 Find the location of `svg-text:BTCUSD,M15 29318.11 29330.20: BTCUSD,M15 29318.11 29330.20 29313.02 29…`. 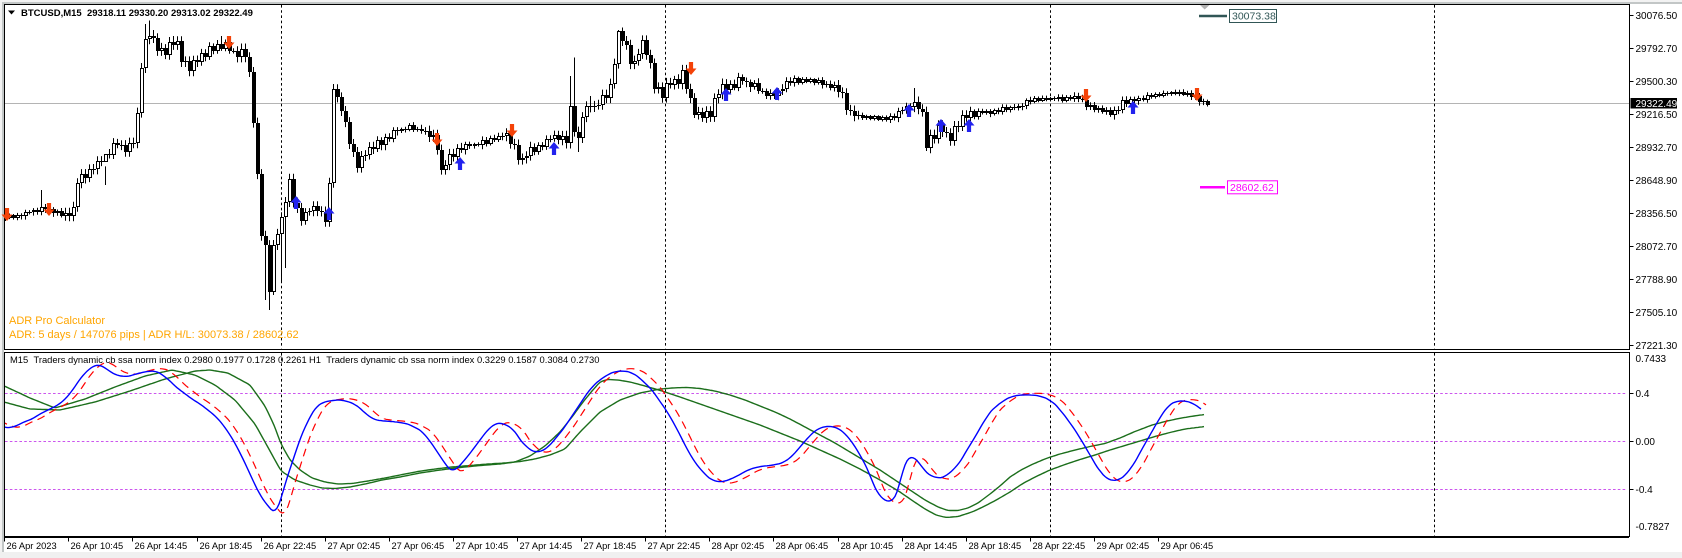

svg-text:BTCUSD,M15 29318.11 29330.20: BTCUSD,M15 29318.11 29330.20 29313.02 29… is located at coordinates (137, 13).